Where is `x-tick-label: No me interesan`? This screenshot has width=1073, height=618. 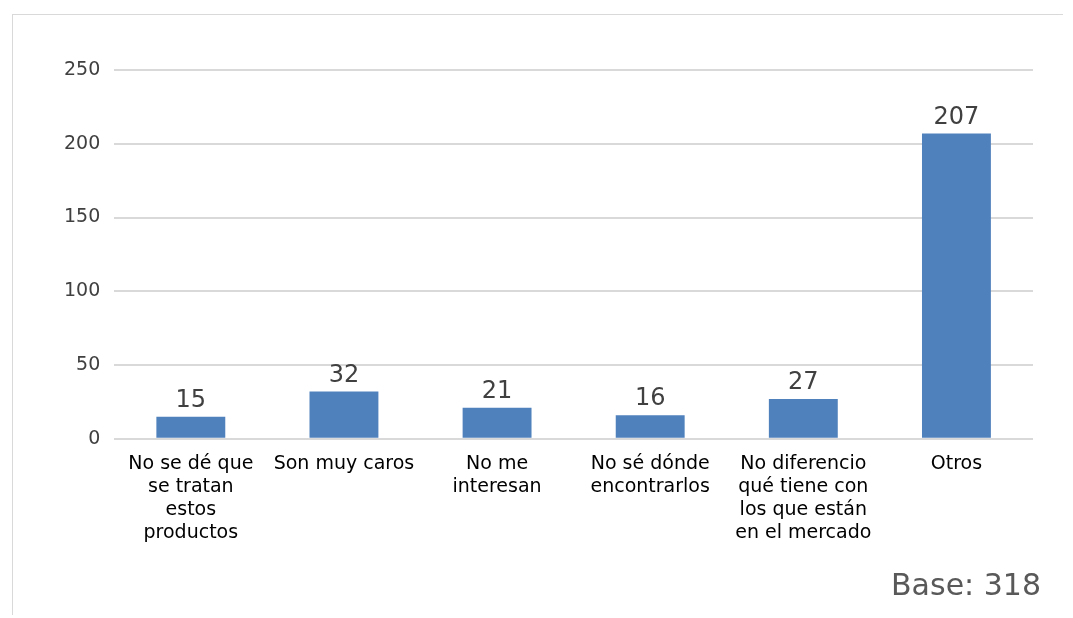
x-tick-label: No me interesan is located at coordinates (497, 473).